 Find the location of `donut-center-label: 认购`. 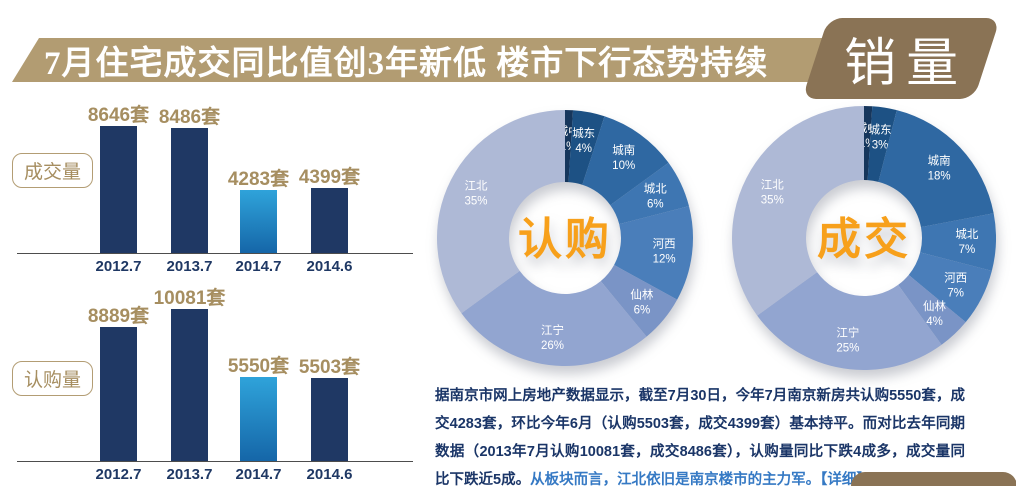

donut-center-label: 认购 is located at coordinates (565, 239).